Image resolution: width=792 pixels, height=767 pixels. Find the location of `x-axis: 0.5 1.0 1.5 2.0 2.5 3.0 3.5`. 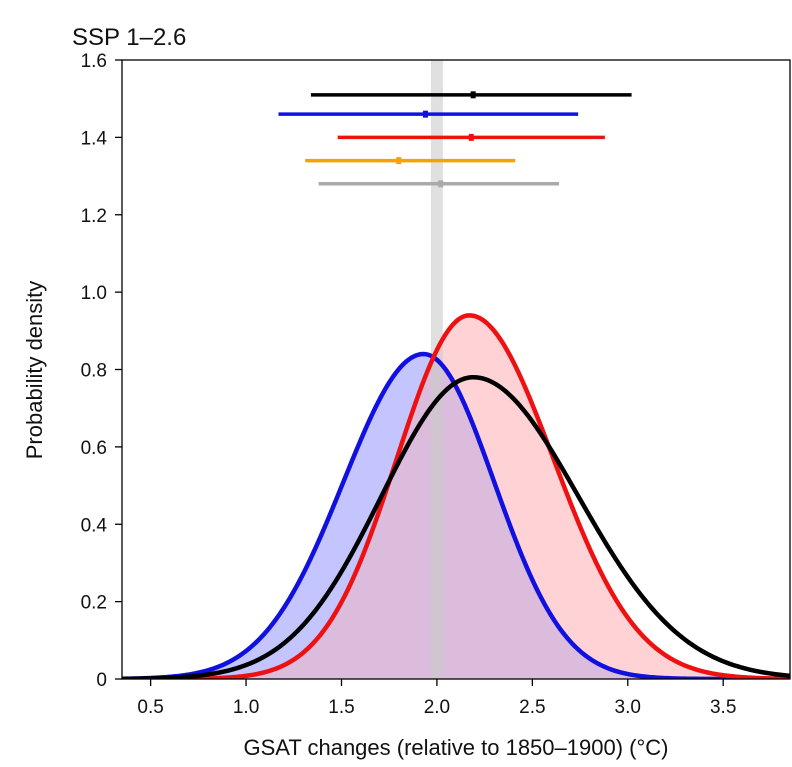

x-axis: 0.5 1.0 1.5 2.0 2.5 3.0 3.5 is located at coordinates (436, 698).